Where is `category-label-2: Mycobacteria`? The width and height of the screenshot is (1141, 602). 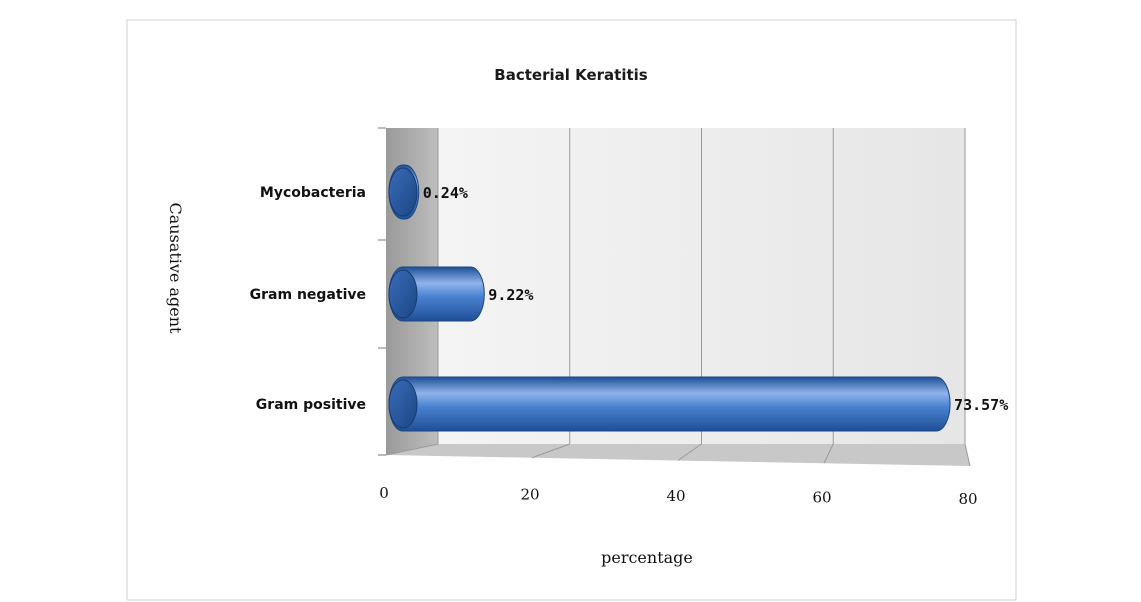
category-label-2: Mycobacteria is located at coordinates (313, 193).